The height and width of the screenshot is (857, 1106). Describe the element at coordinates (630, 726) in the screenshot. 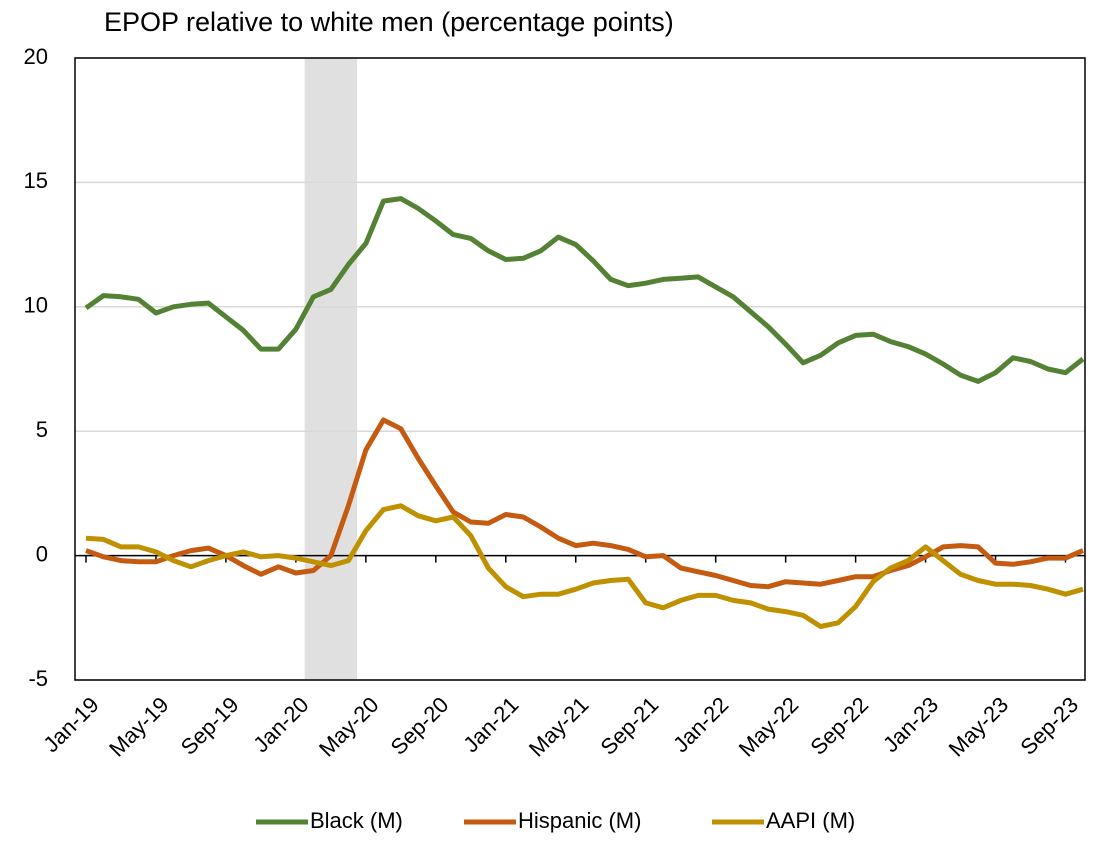

I see `x-tick-label: Sep-21` at that location.